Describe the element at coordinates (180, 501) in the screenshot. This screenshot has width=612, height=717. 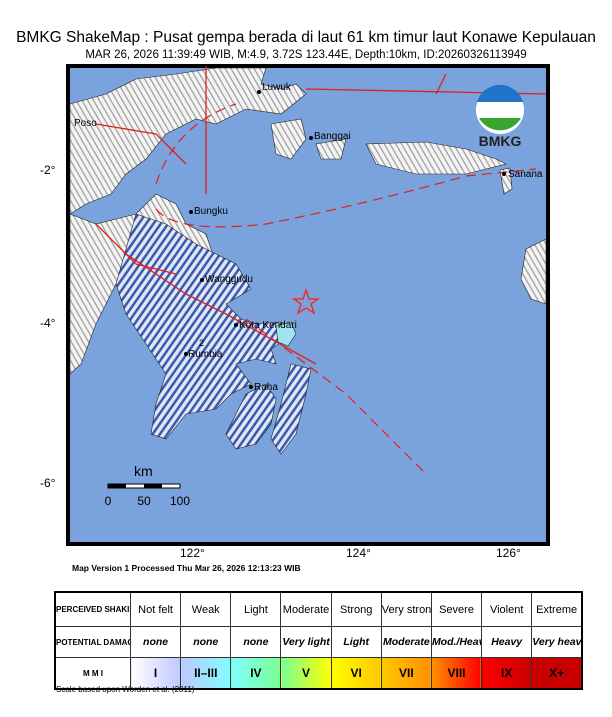
I see `svg-text: 100` at that location.